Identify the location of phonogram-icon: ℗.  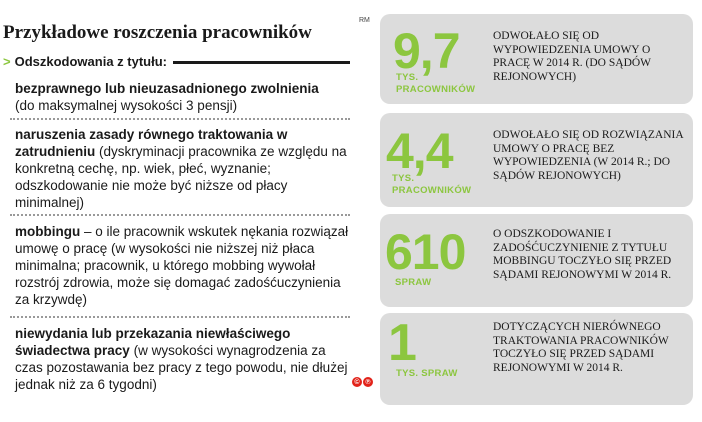
(368, 382).